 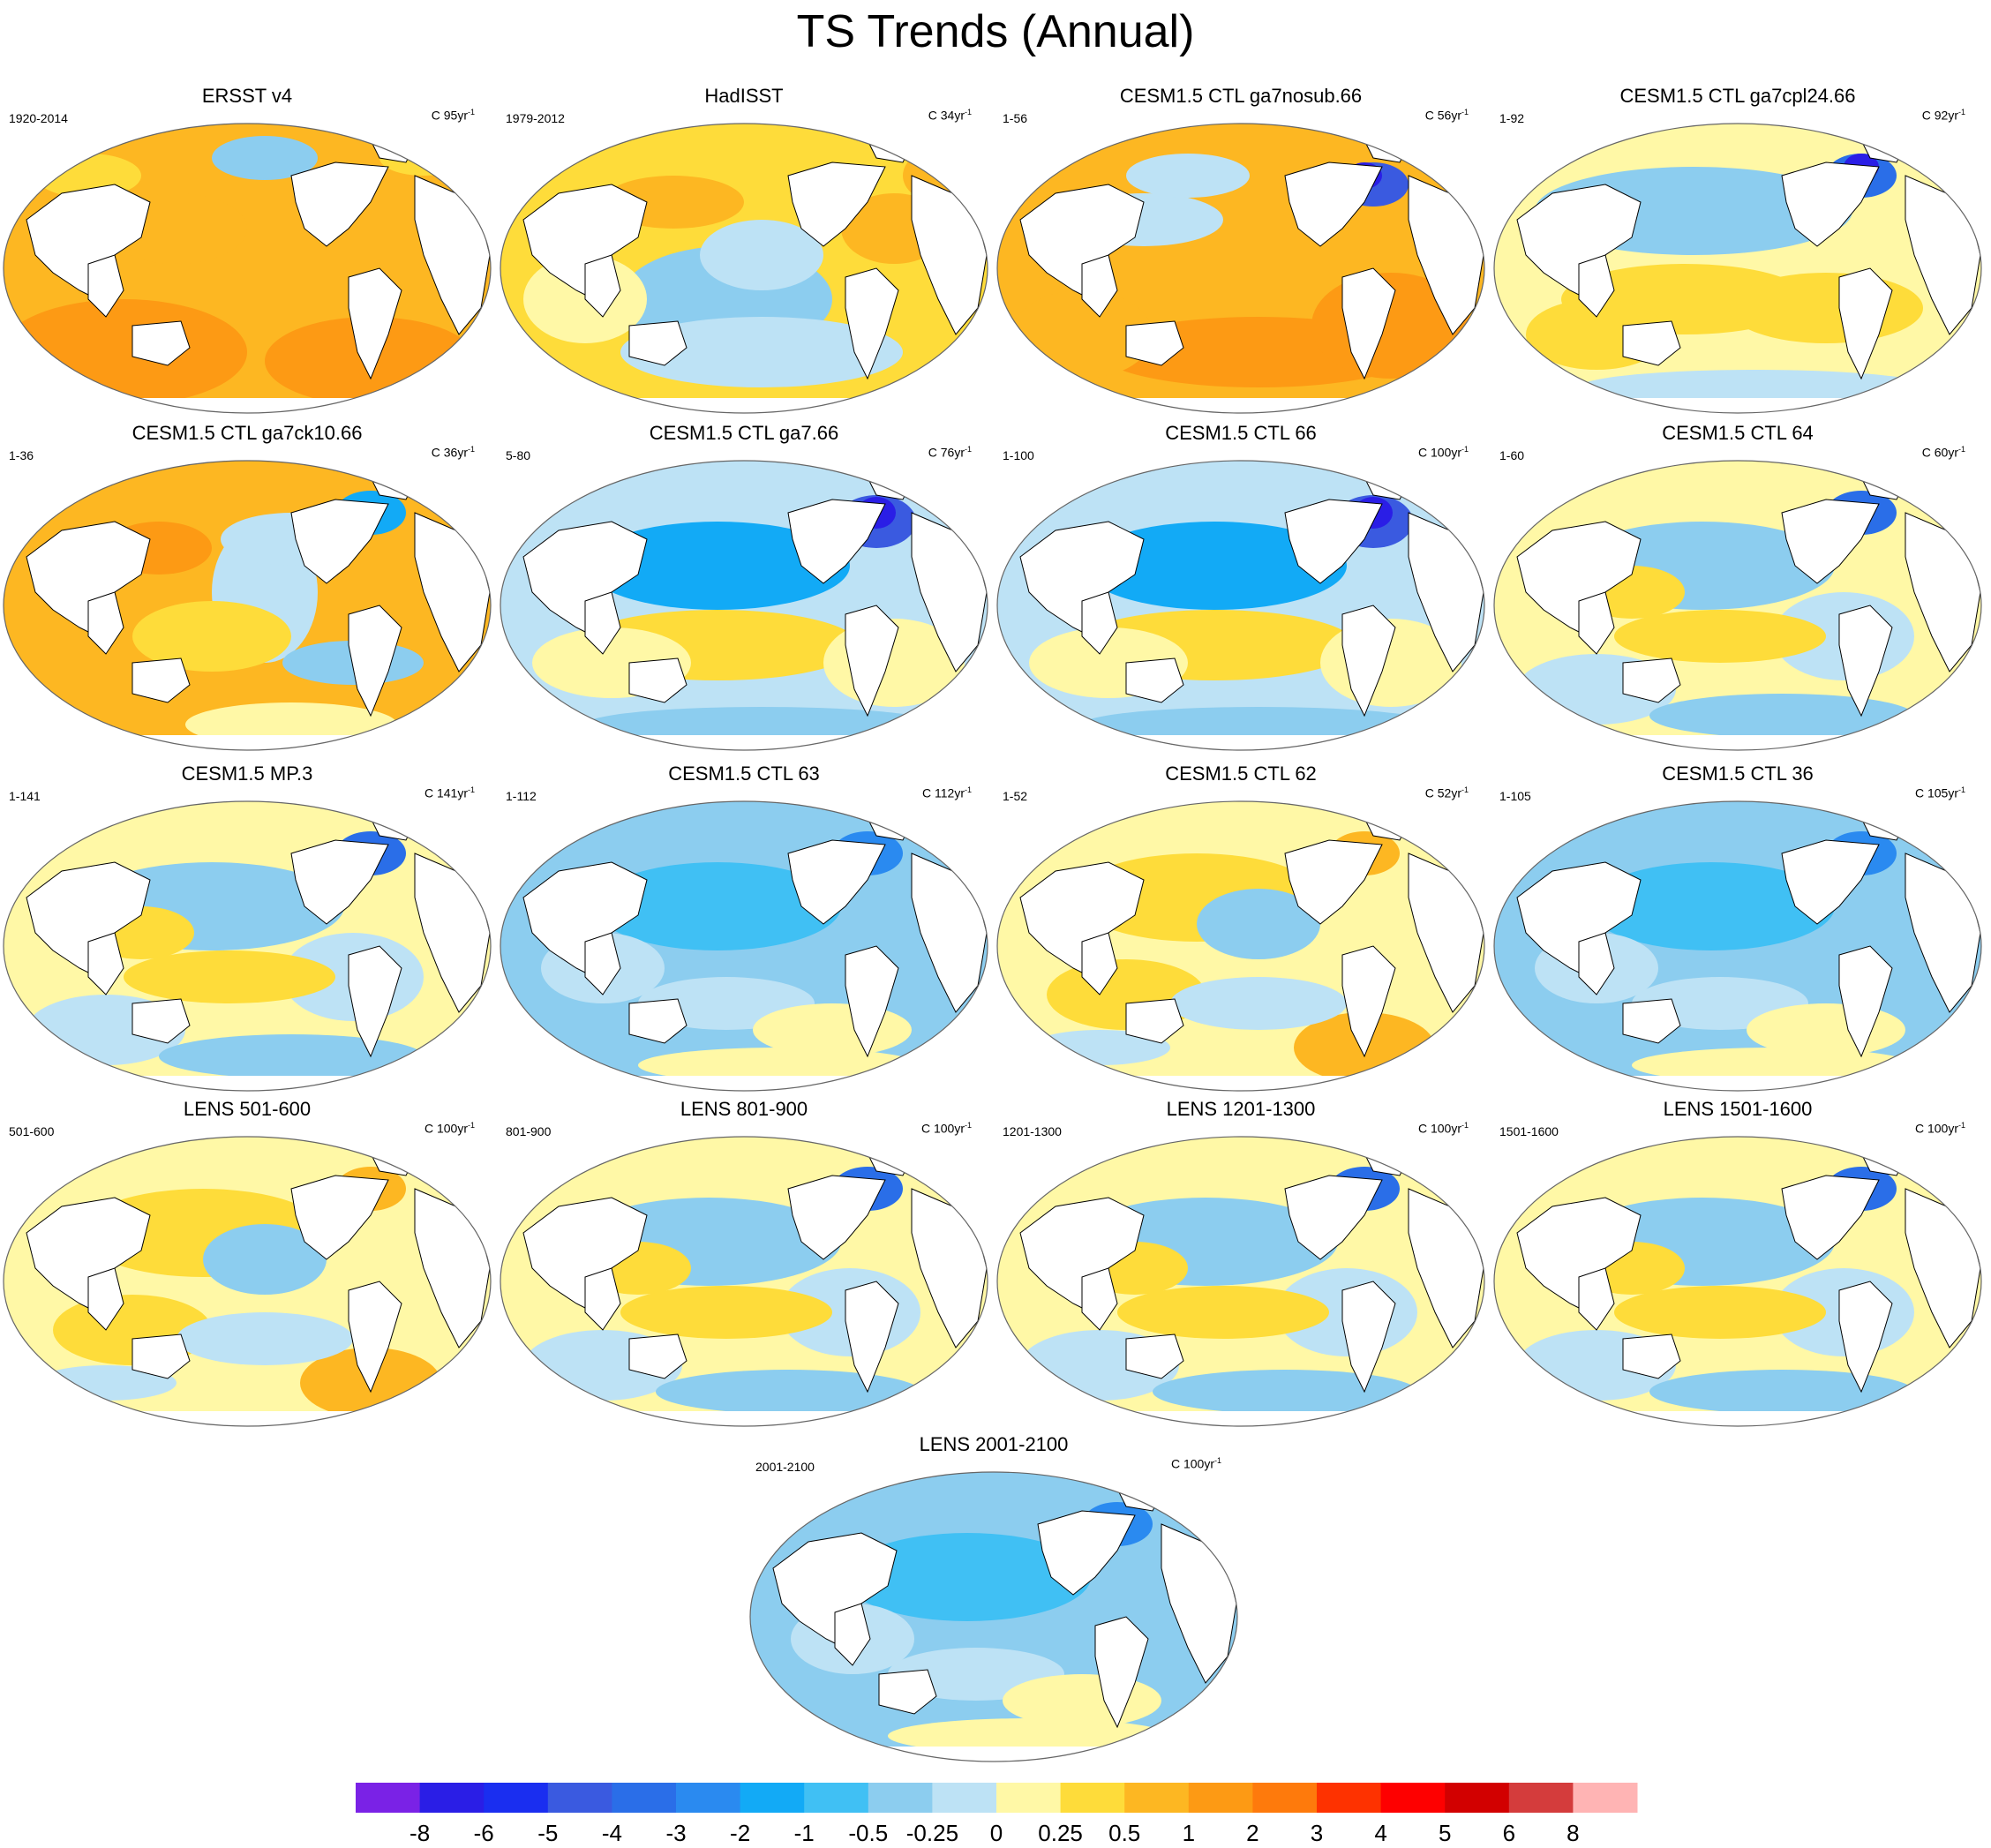 What do you see at coordinates (247, 96) in the screenshot?
I see `panel-title: ERSST v4` at bounding box center [247, 96].